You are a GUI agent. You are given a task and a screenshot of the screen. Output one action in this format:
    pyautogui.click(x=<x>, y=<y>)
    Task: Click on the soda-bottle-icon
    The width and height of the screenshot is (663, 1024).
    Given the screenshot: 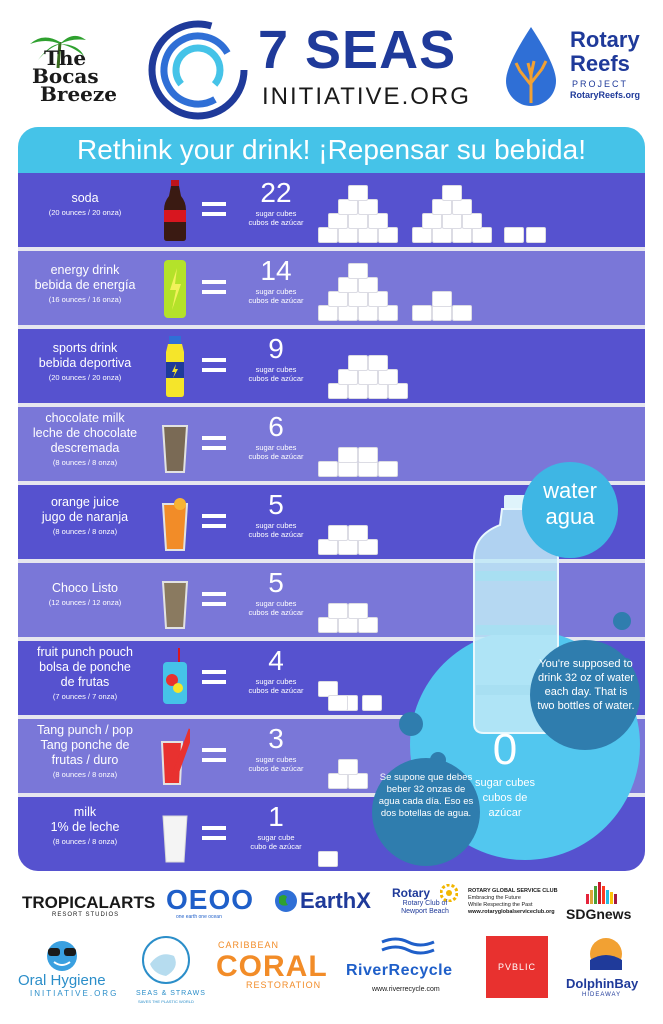 What is the action you would take?
    pyautogui.click(x=175, y=210)
    